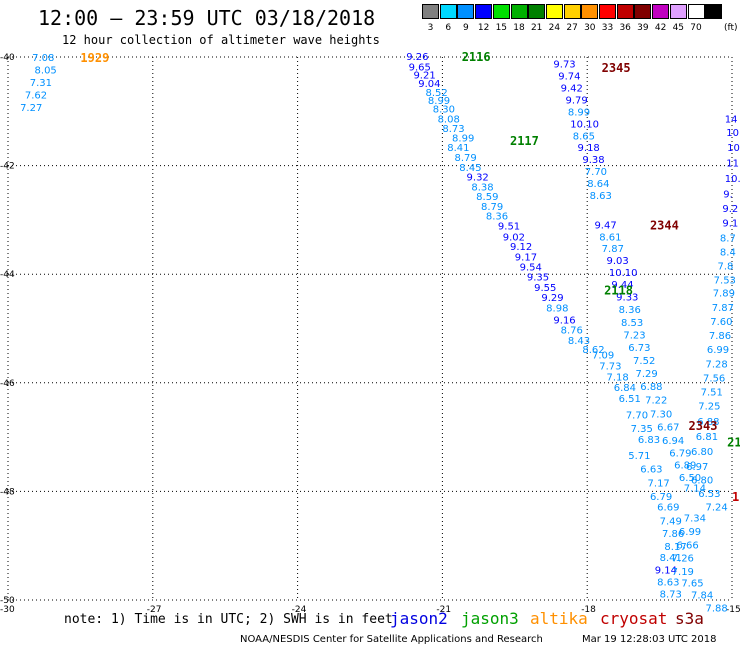  Describe the element at coordinates (736, 497) in the screenshot. I see `track-time-label: 15` at that location.